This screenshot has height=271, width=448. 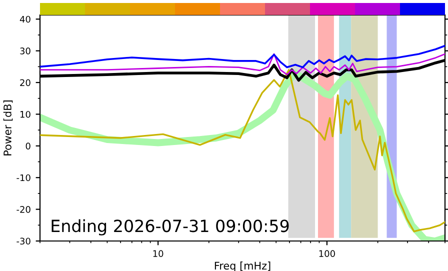 I want to click on y-tick-label: 0, so click(x=28, y=146).